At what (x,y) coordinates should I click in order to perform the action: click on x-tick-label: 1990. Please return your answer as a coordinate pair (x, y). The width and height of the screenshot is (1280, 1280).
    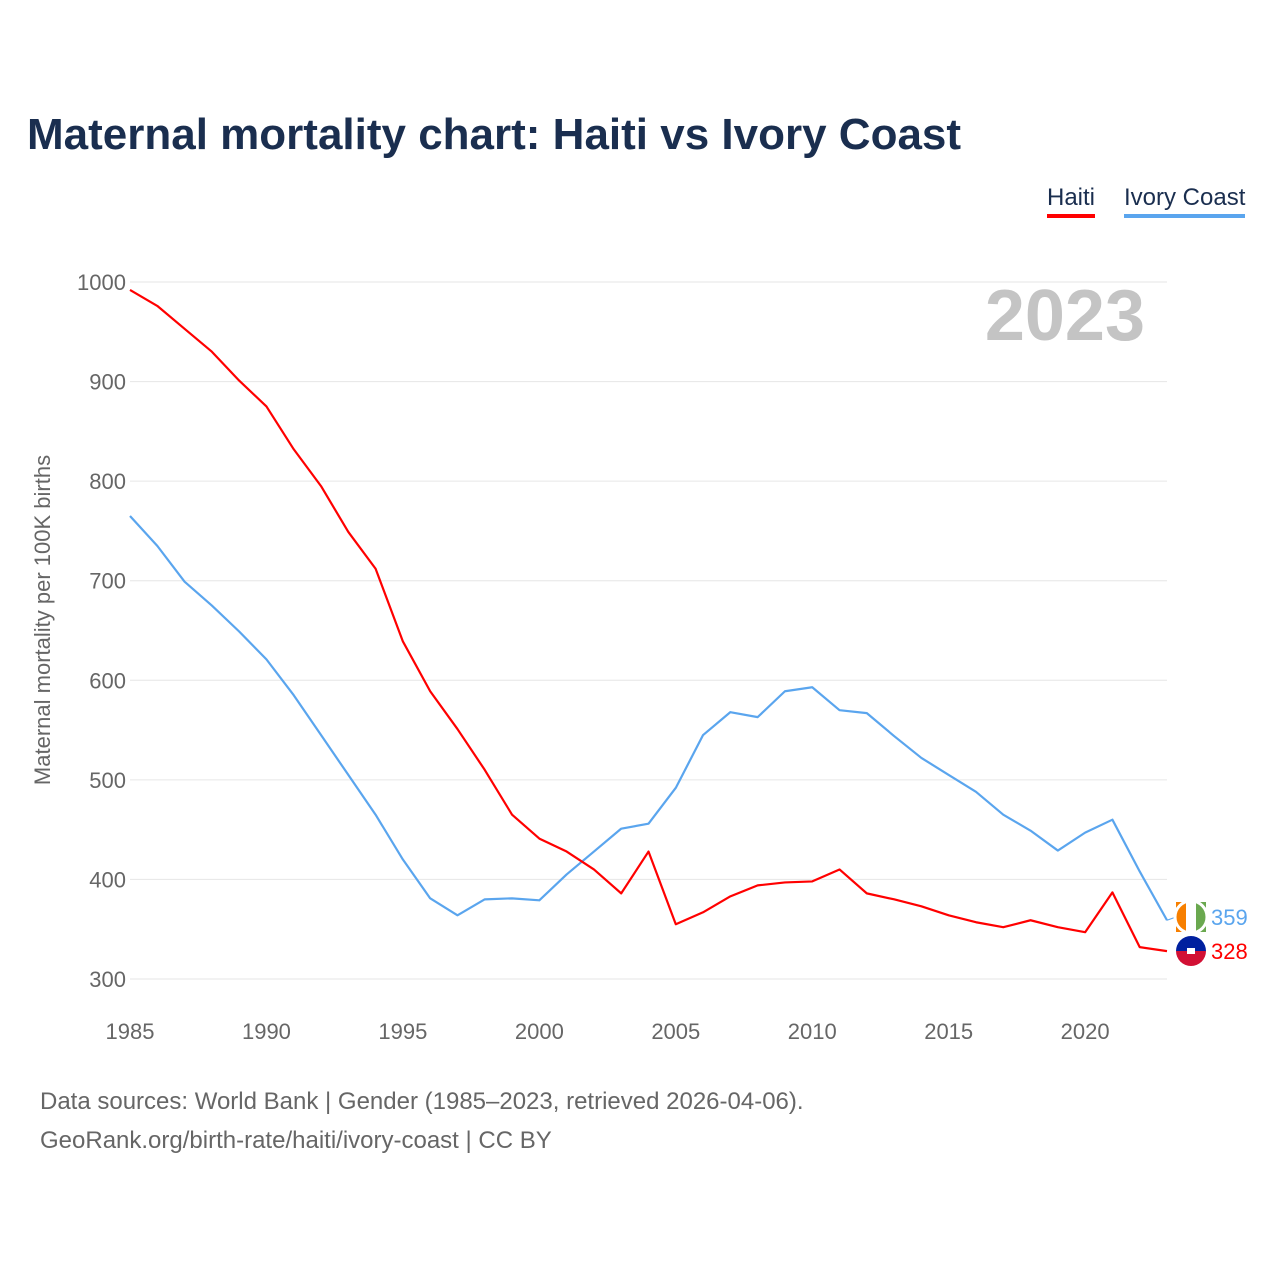
    Looking at the image, I should click on (266, 1031).